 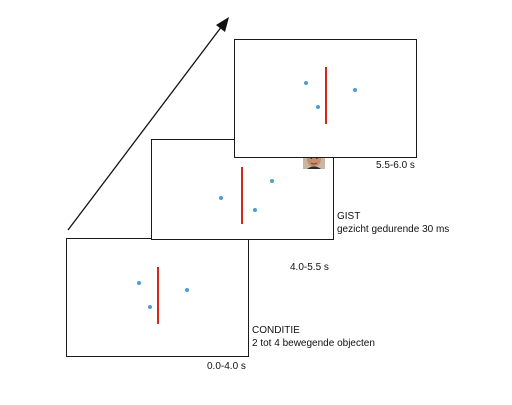 I want to click on caption-conditie: CONDITIE 2 tot 4 bewegende objecten, so click(x=313, y=337).